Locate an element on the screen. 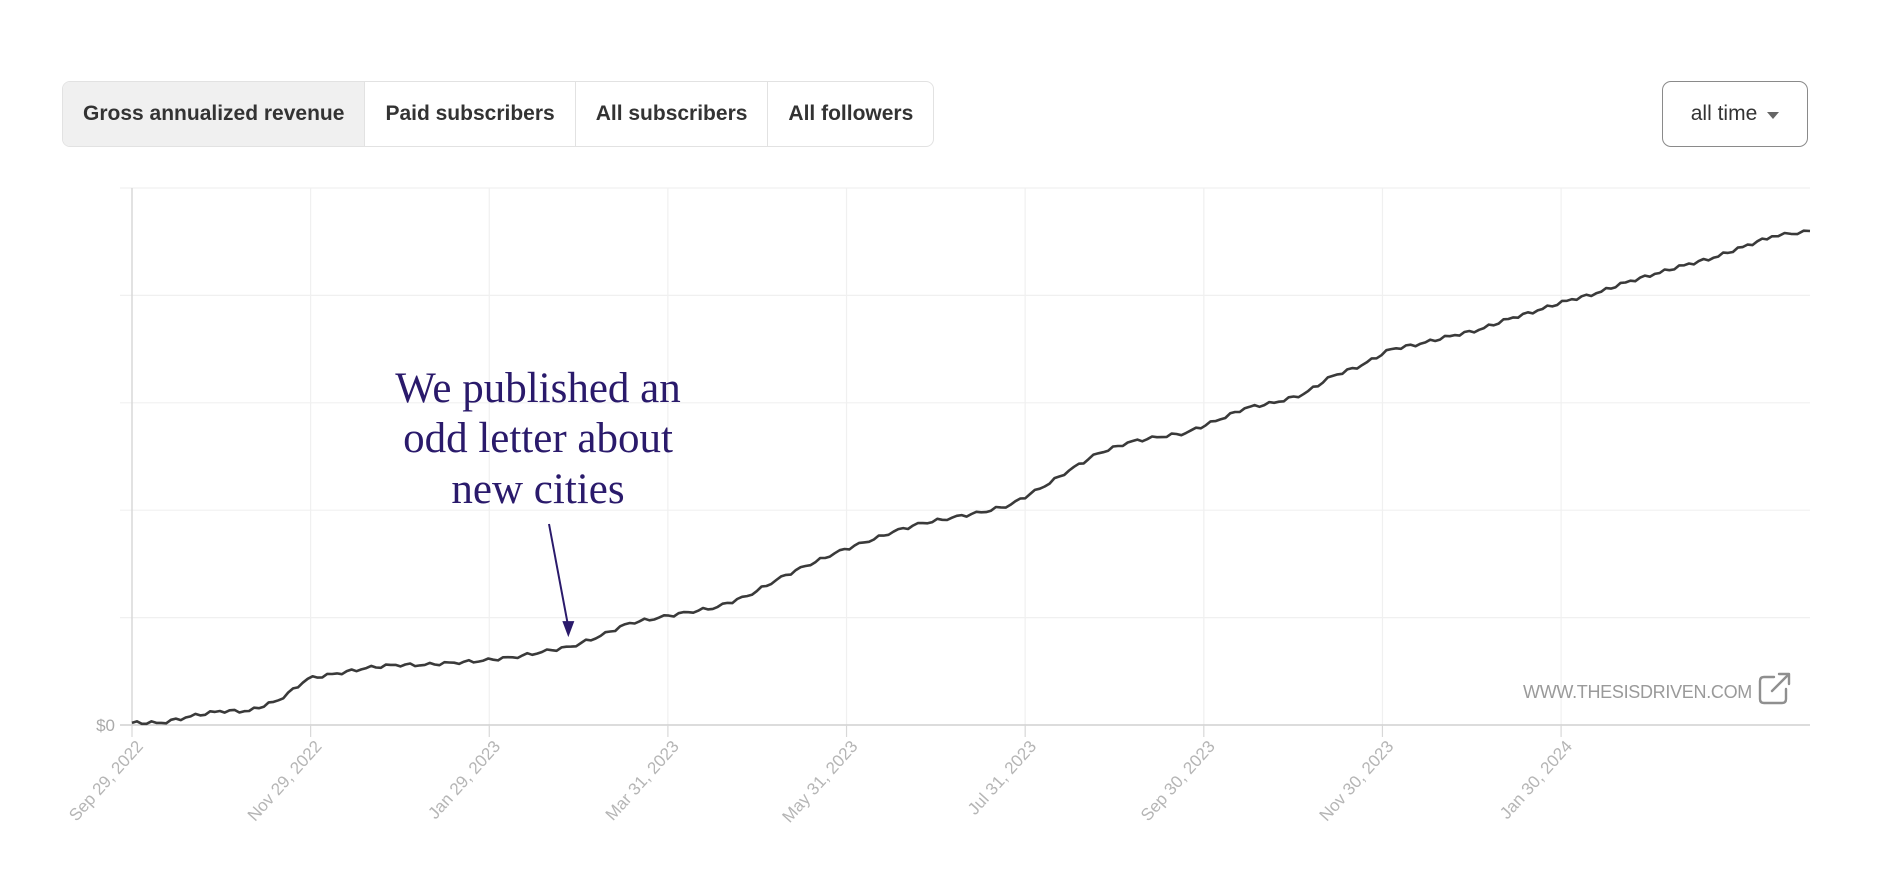 Image resolution: width=1886 pixels, height=888 pixels. x-tick-label: Jan 30, 2024 is located at coordinates (1536, 780).